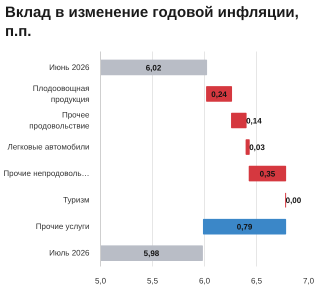 This screenshot has height=290, width=320. What do you see at coordinates (59, 120) in the screenshot?
I see `y-tick-label: Прочее продовольствие` at bounding box center [59, 120].